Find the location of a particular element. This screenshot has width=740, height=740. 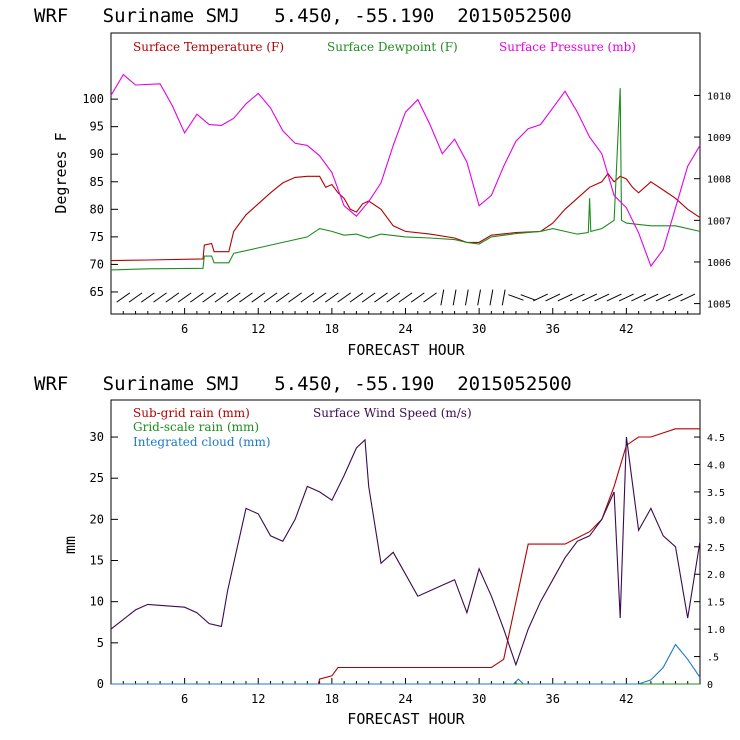

y2-tick-label: 1.5 is located at coordinates (716, 603).